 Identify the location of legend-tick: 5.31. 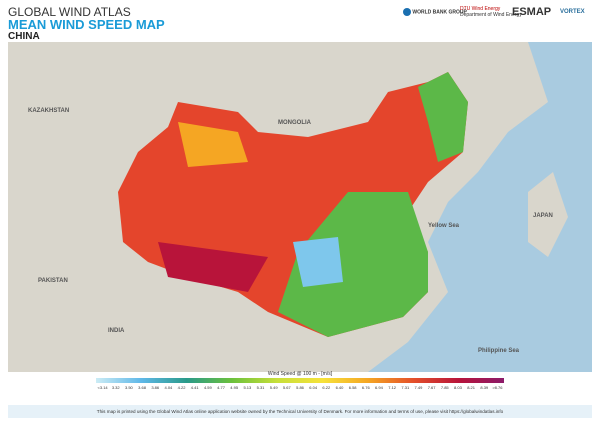
(260, 387).